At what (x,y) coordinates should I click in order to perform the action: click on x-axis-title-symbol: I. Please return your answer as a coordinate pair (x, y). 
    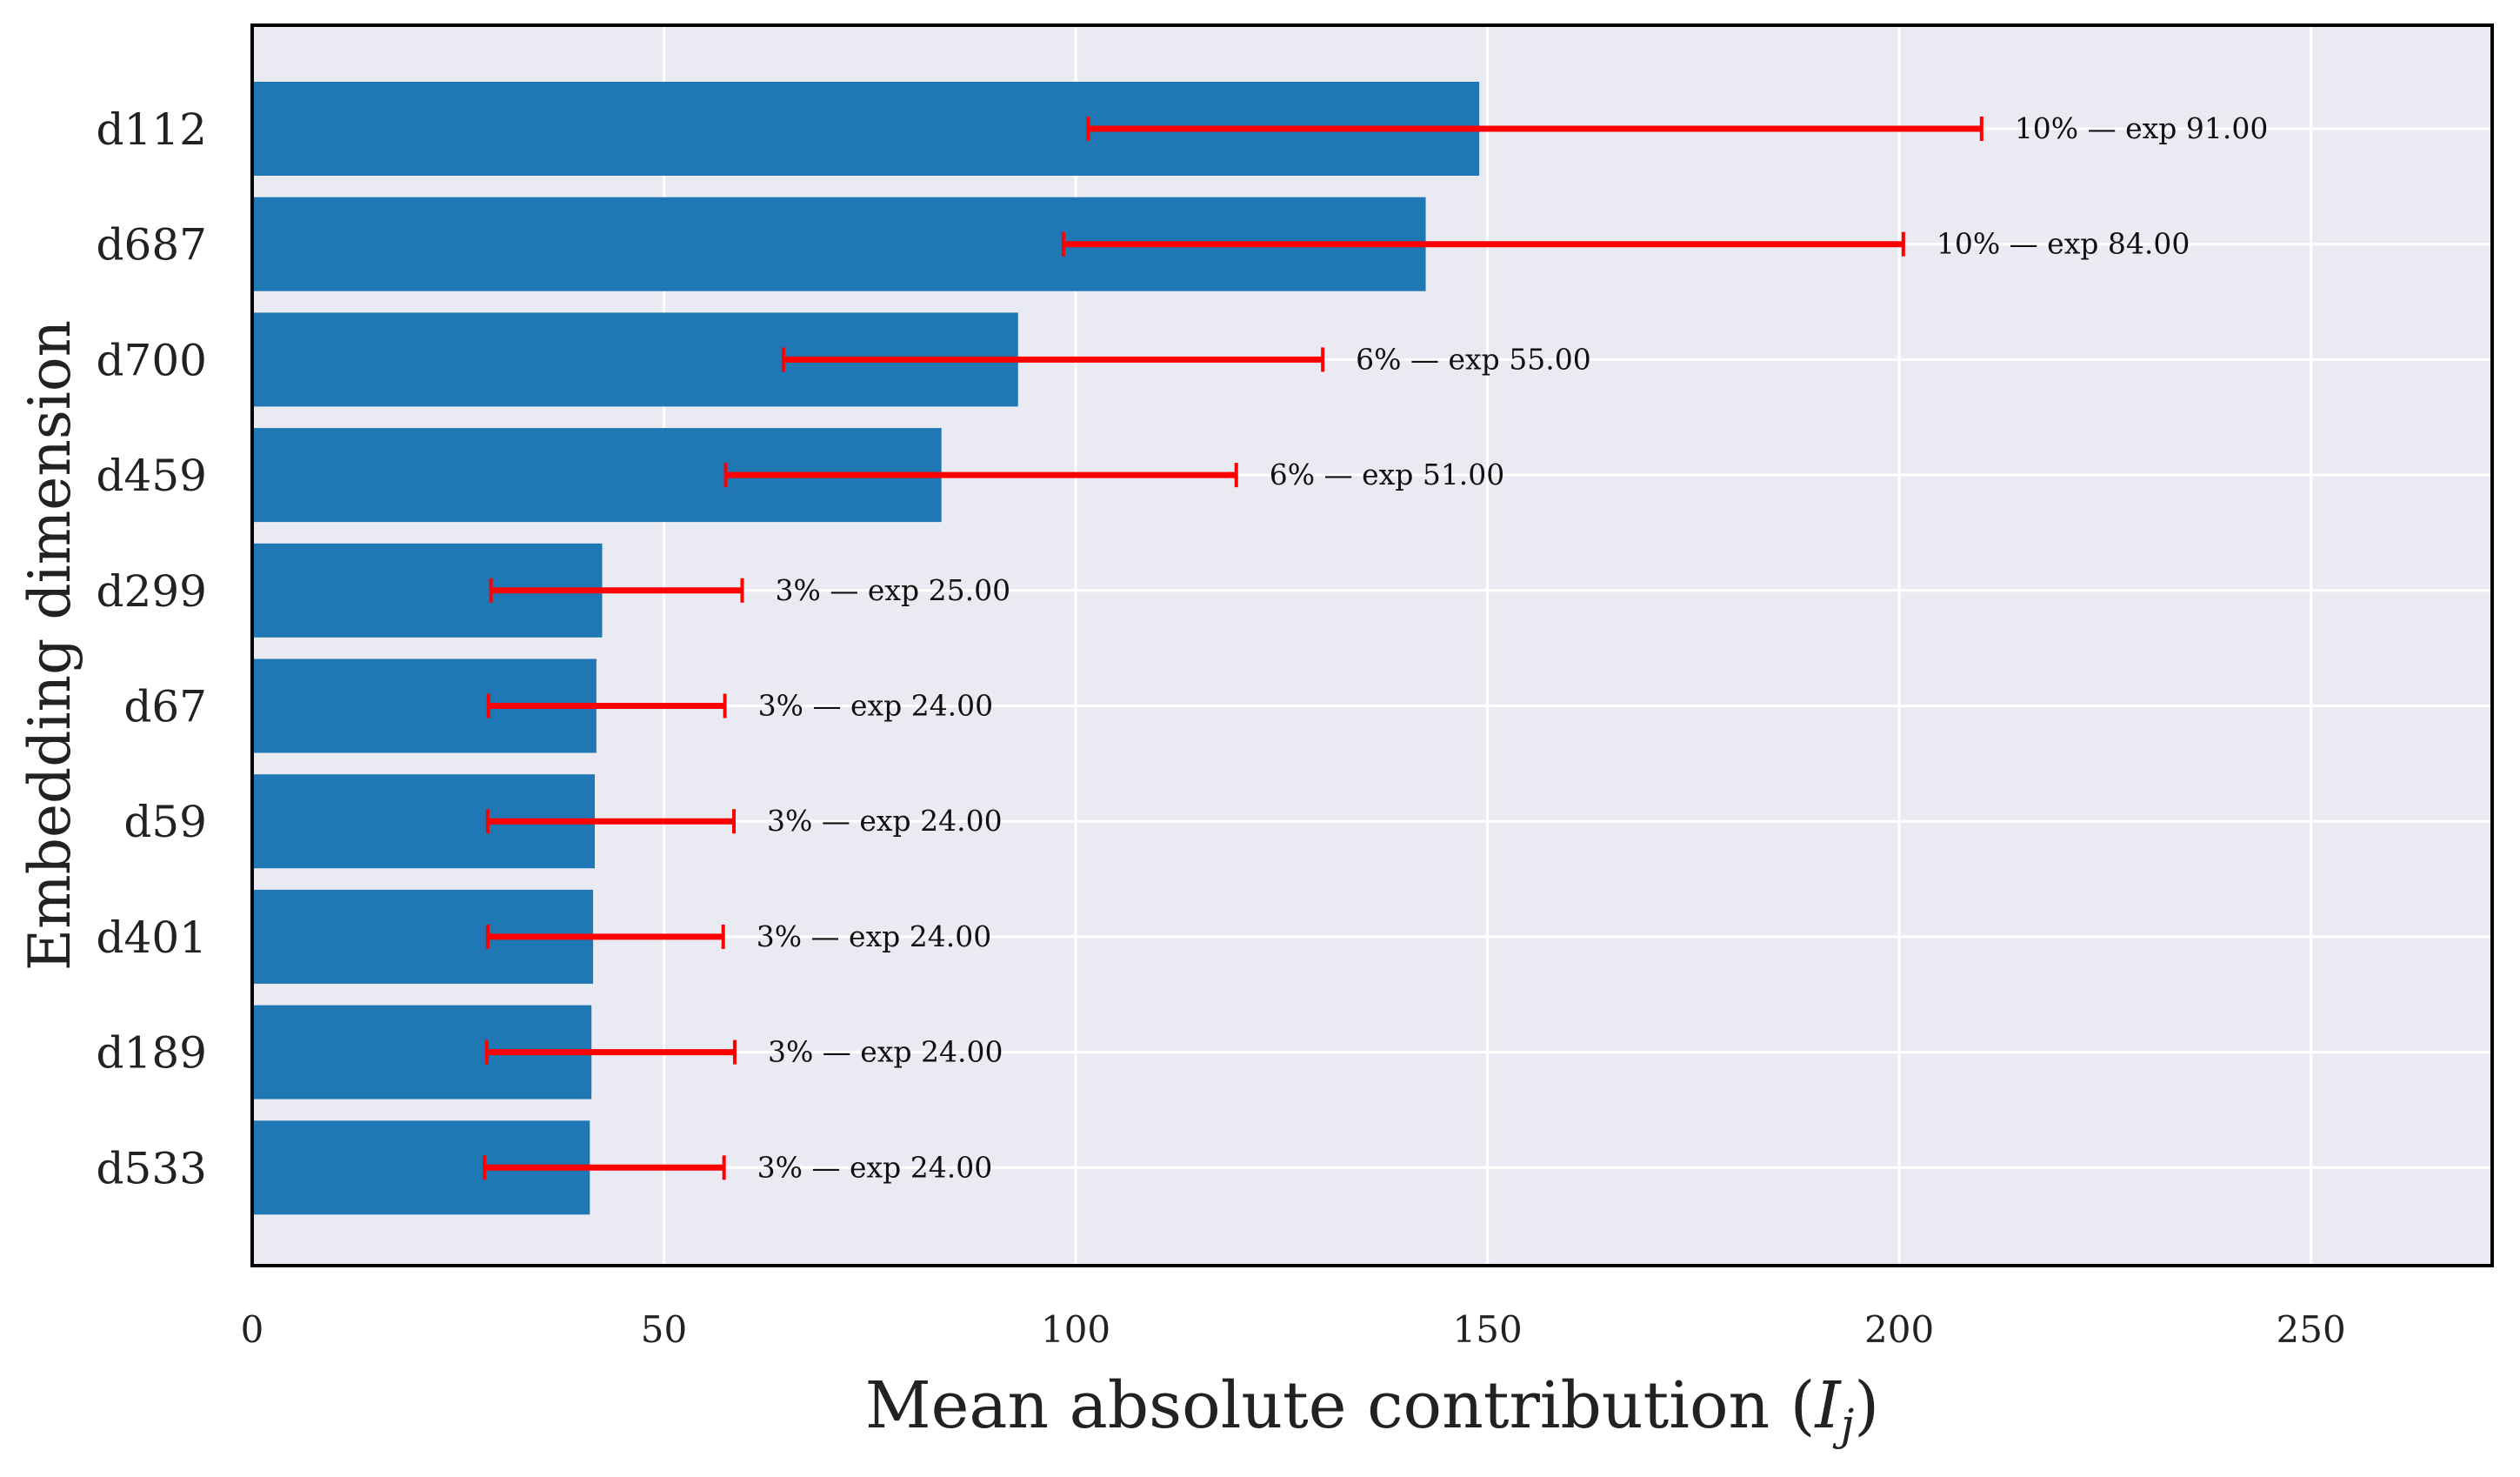
    Looking at the image, I should click on (1828, 1405).